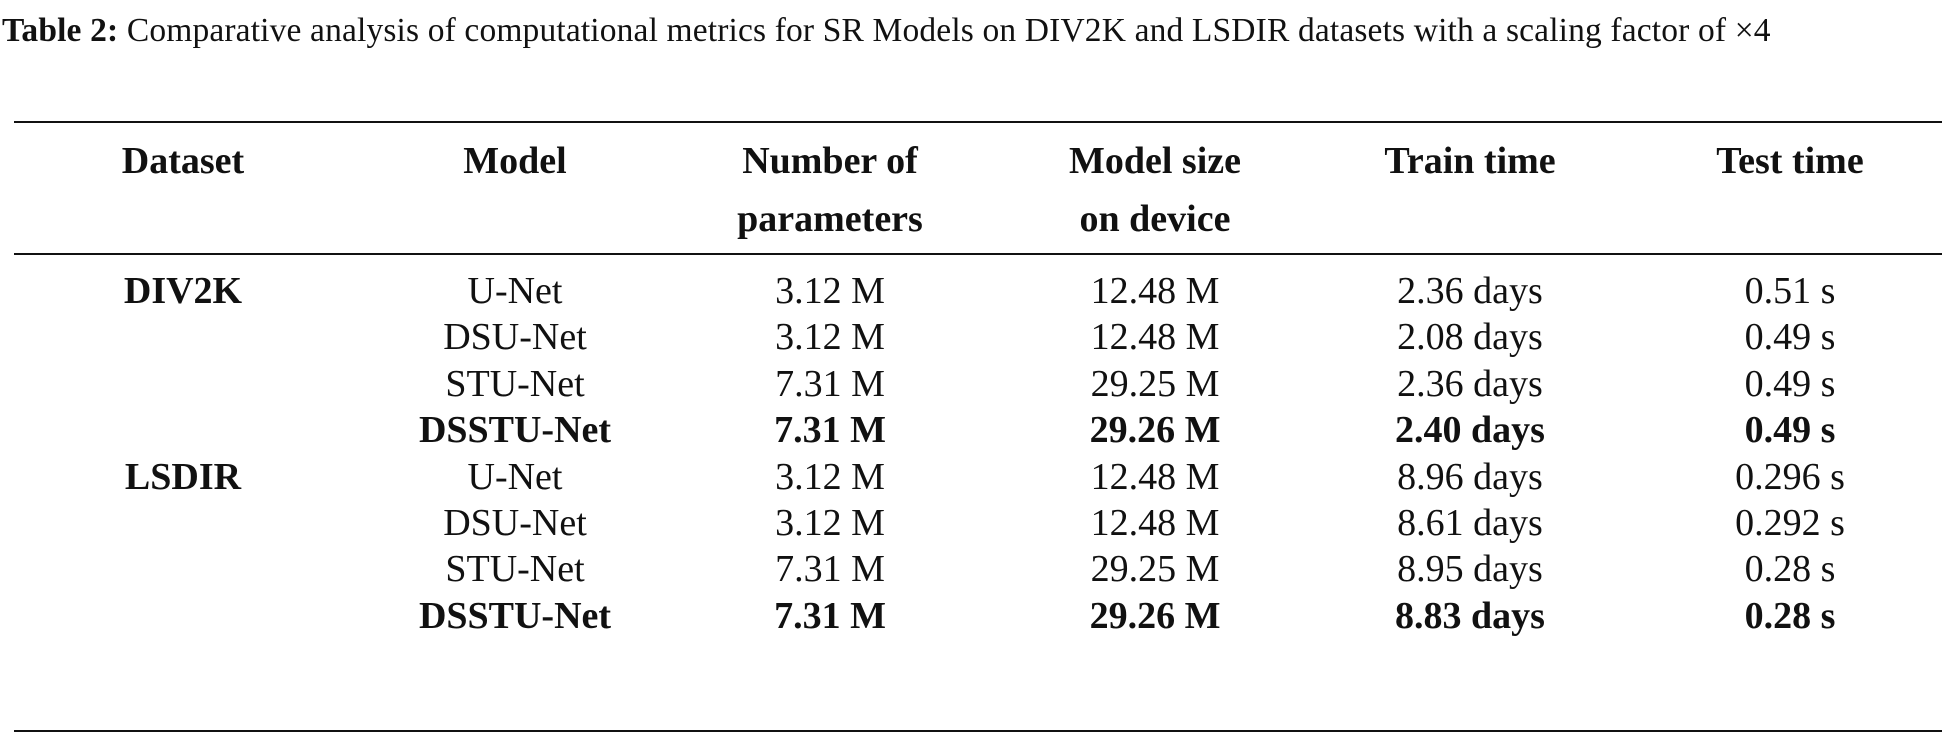  Describe the element at coordinates (1470, 616) in the screenshot. I see `train-time-cell: 8.83 days` at that location.